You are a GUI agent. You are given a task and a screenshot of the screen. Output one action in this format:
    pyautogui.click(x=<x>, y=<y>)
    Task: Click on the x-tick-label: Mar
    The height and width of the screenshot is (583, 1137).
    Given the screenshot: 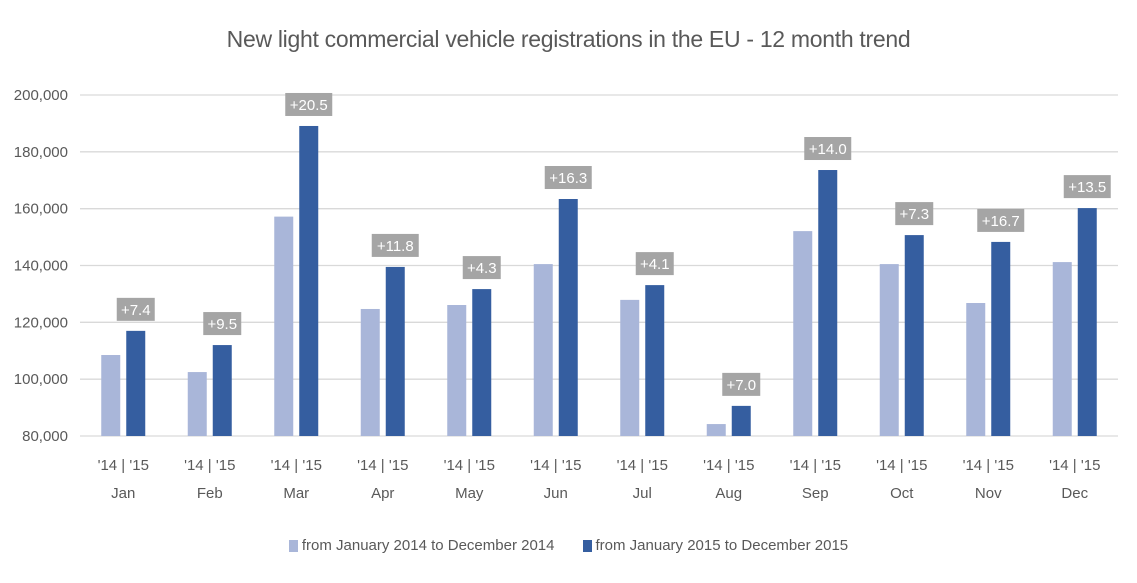 What is the action you would take?
    pyautogui.click(x=296, y=493)
    